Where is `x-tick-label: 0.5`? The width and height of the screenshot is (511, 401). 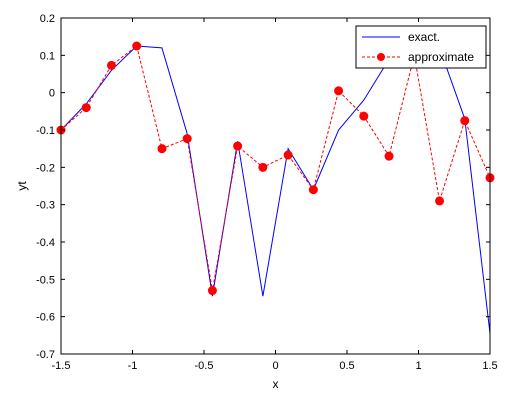 x-tick-label: 0.5 is located at coordinates (346, 366).